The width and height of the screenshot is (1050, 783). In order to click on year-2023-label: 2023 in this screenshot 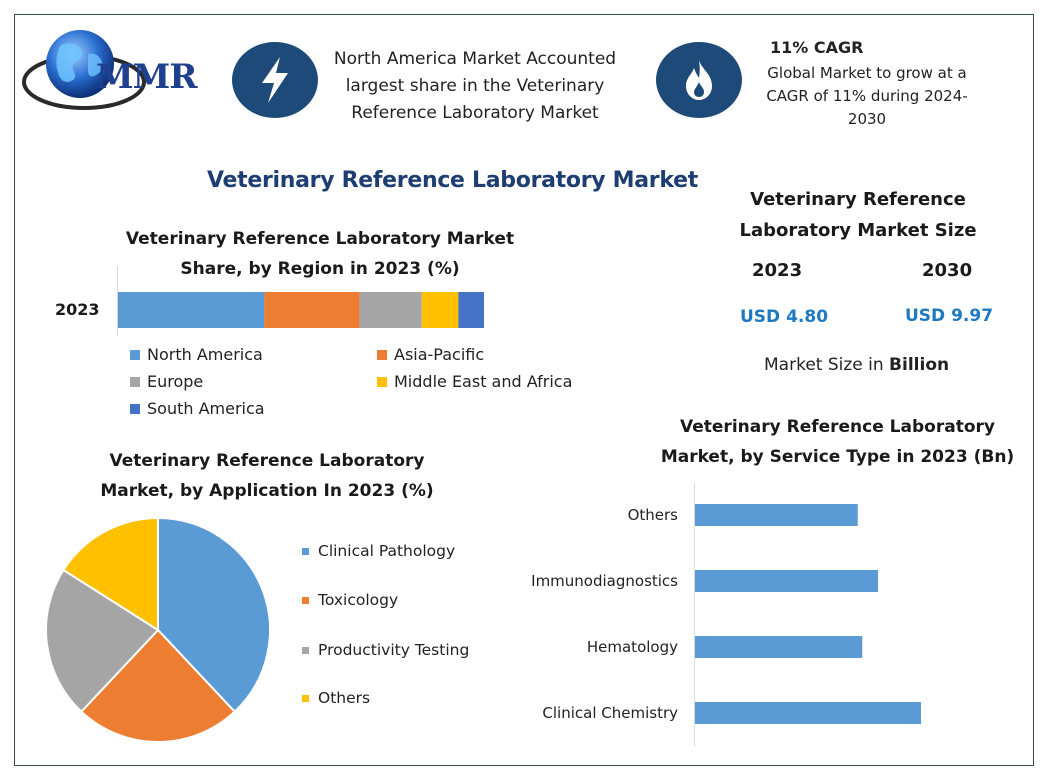, I will do `click(777, 270)`.